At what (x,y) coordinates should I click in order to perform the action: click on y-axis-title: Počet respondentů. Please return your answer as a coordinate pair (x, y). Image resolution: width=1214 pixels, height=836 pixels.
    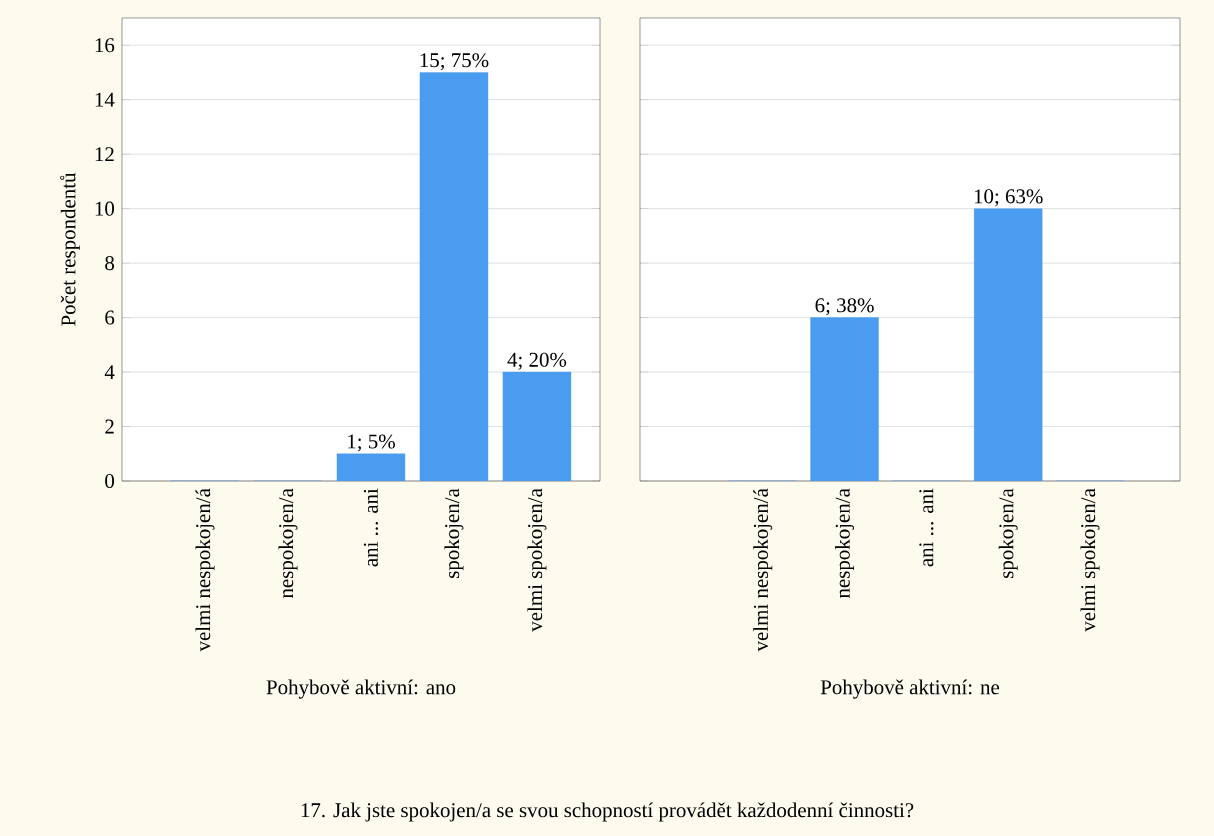
    Looking at the image, I should click on (70, 249).